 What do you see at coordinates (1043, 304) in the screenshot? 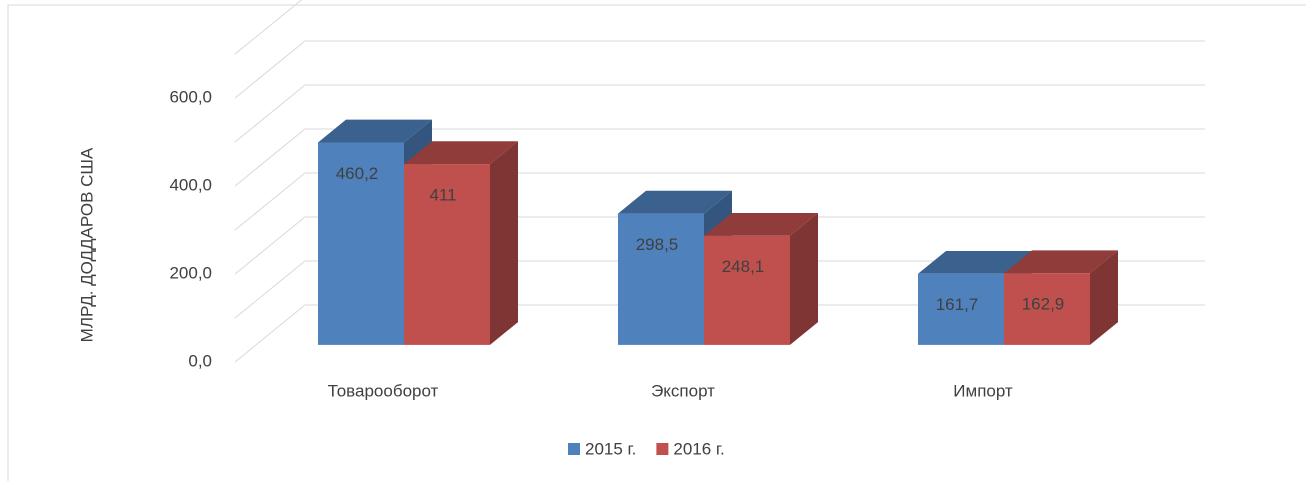
I see `data-label: 162,9` at bounding box center [1043, 304].